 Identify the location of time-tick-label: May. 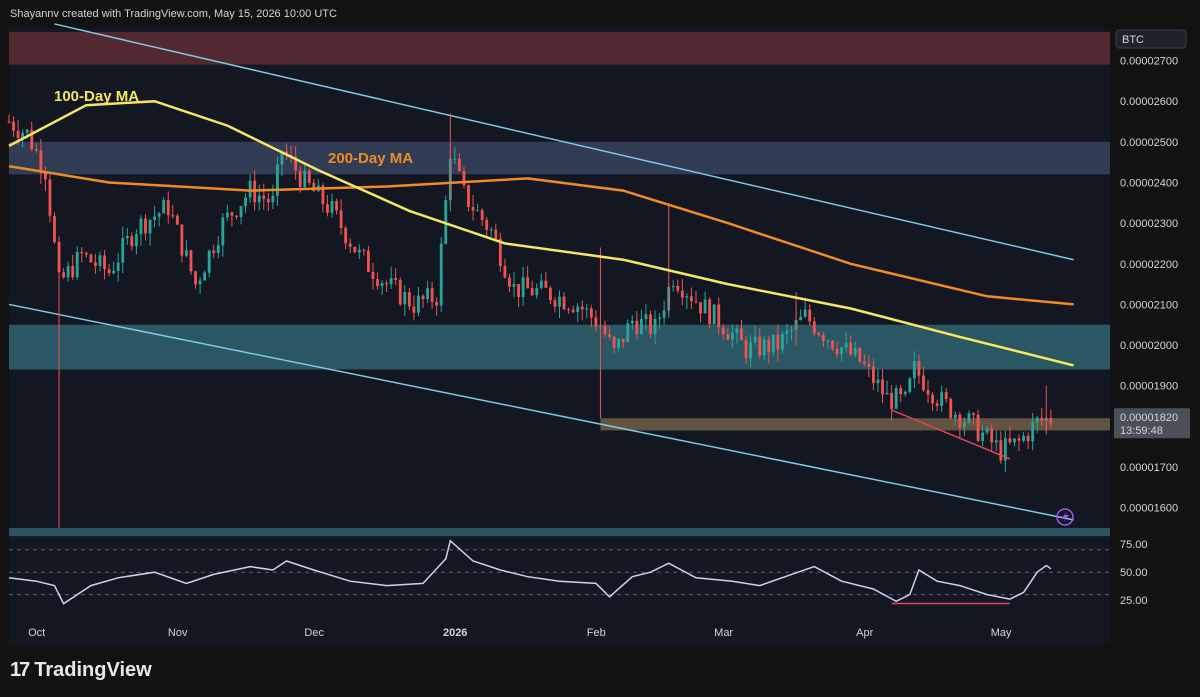
(1001, 633).